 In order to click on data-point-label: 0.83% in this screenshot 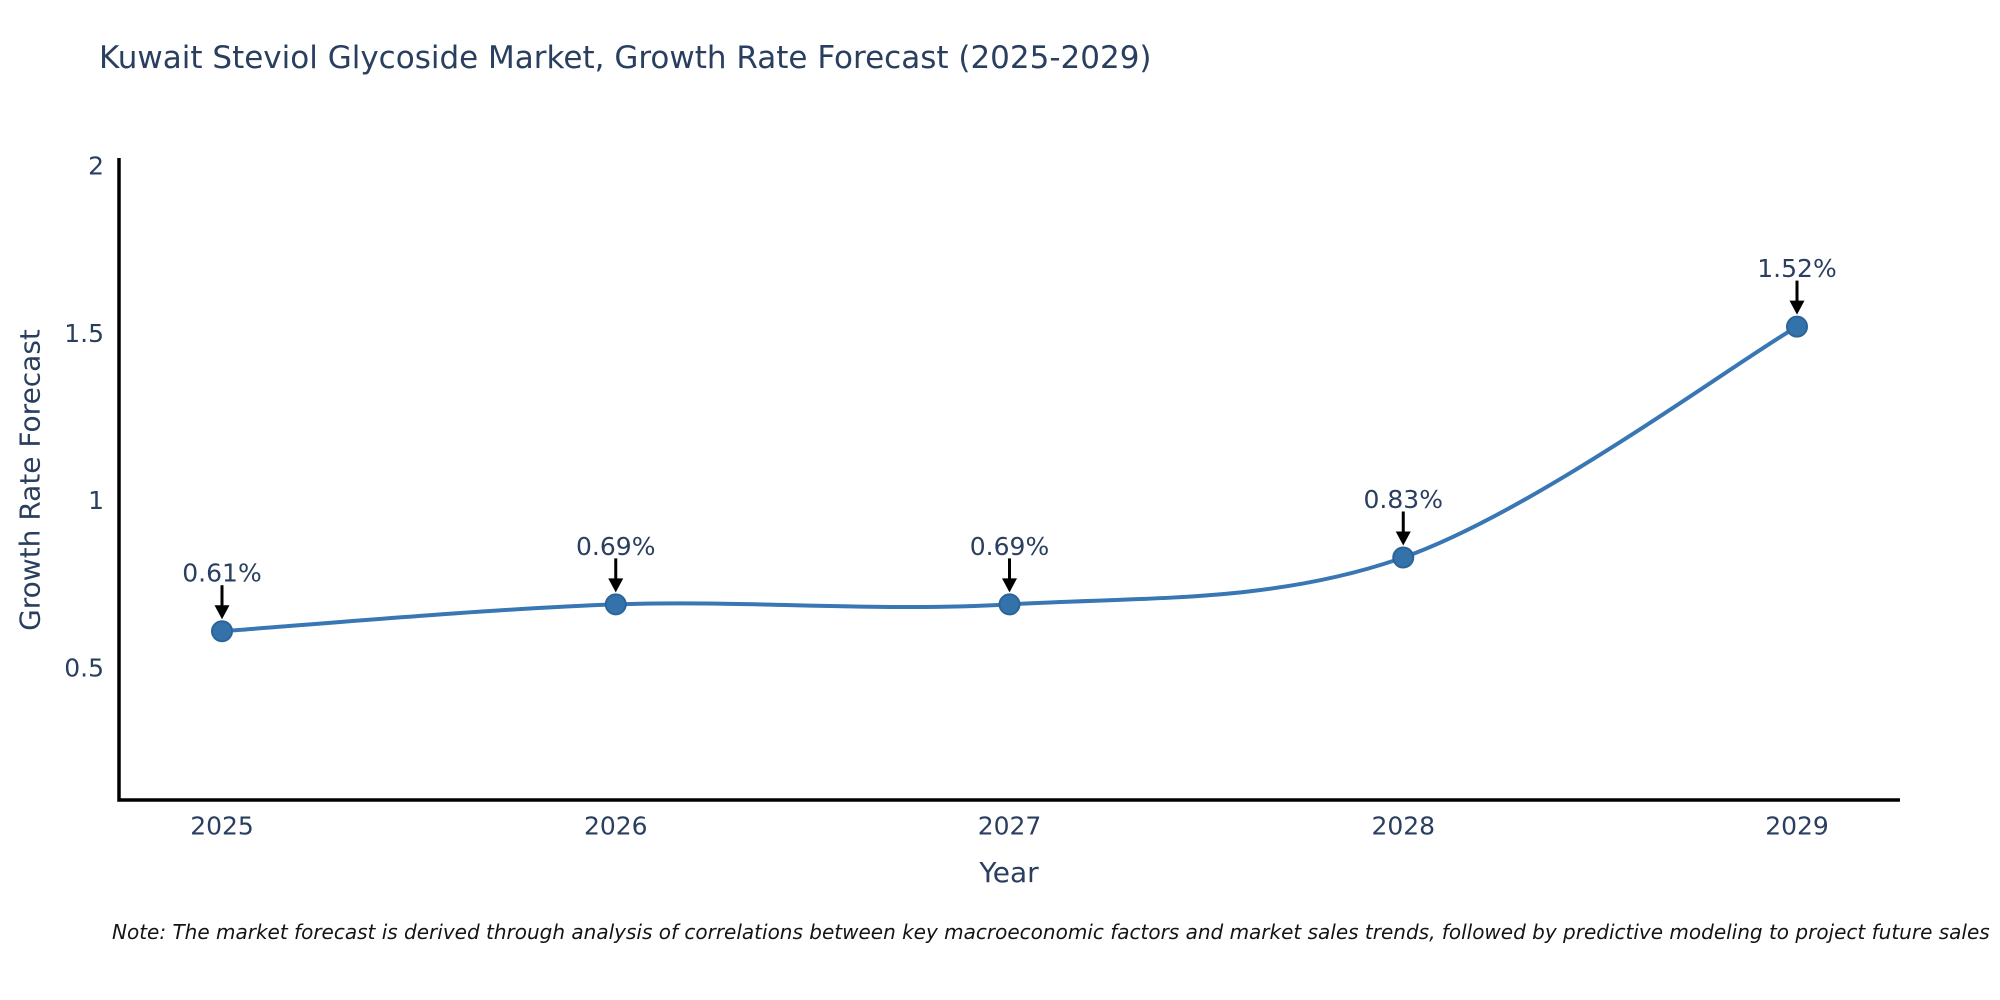, I will do `click(1403, 499)`.